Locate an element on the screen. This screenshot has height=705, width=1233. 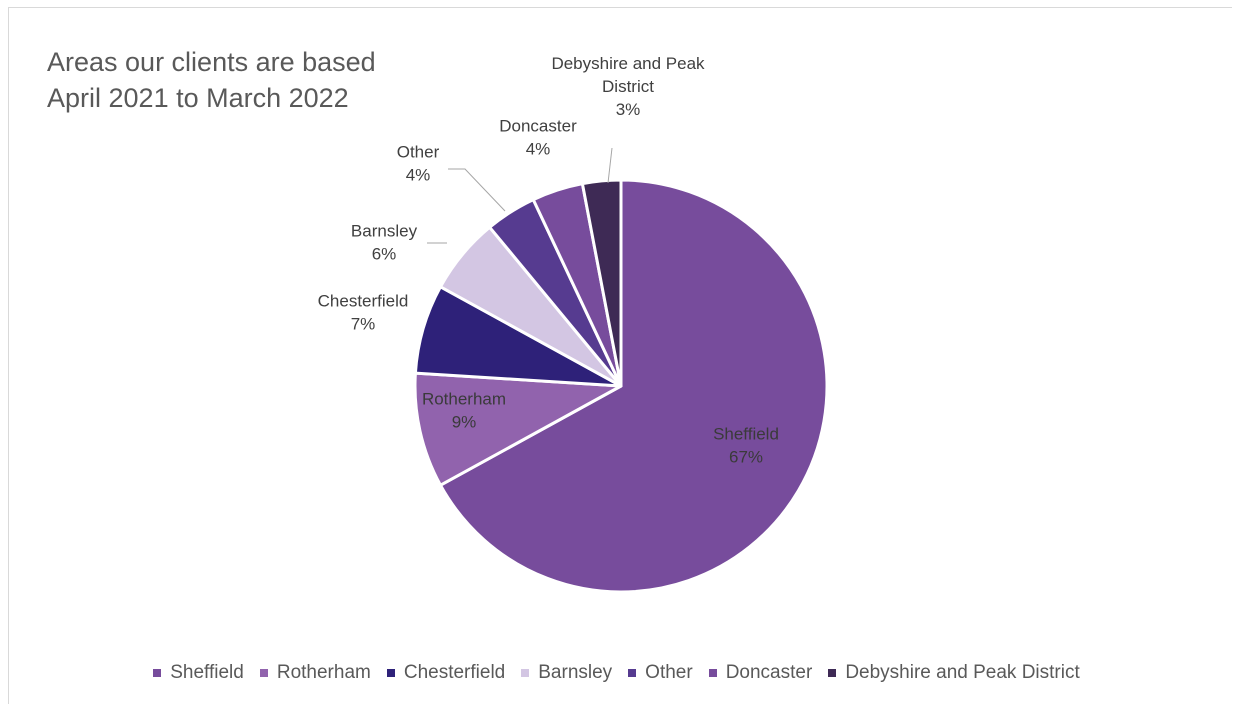
data-label-chesterfield: Chesterfield 7% is located at coordinates (363, 313).